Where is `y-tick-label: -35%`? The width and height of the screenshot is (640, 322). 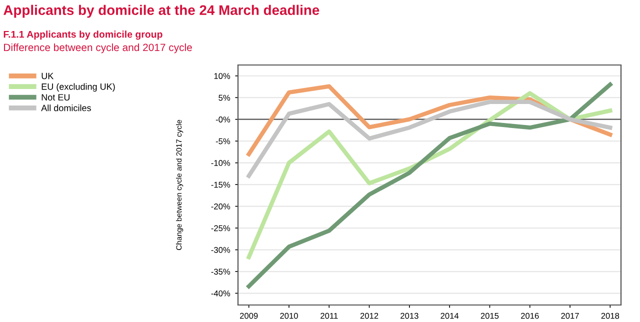
y-tick-label: -35% is located at coordinates (220, 271).